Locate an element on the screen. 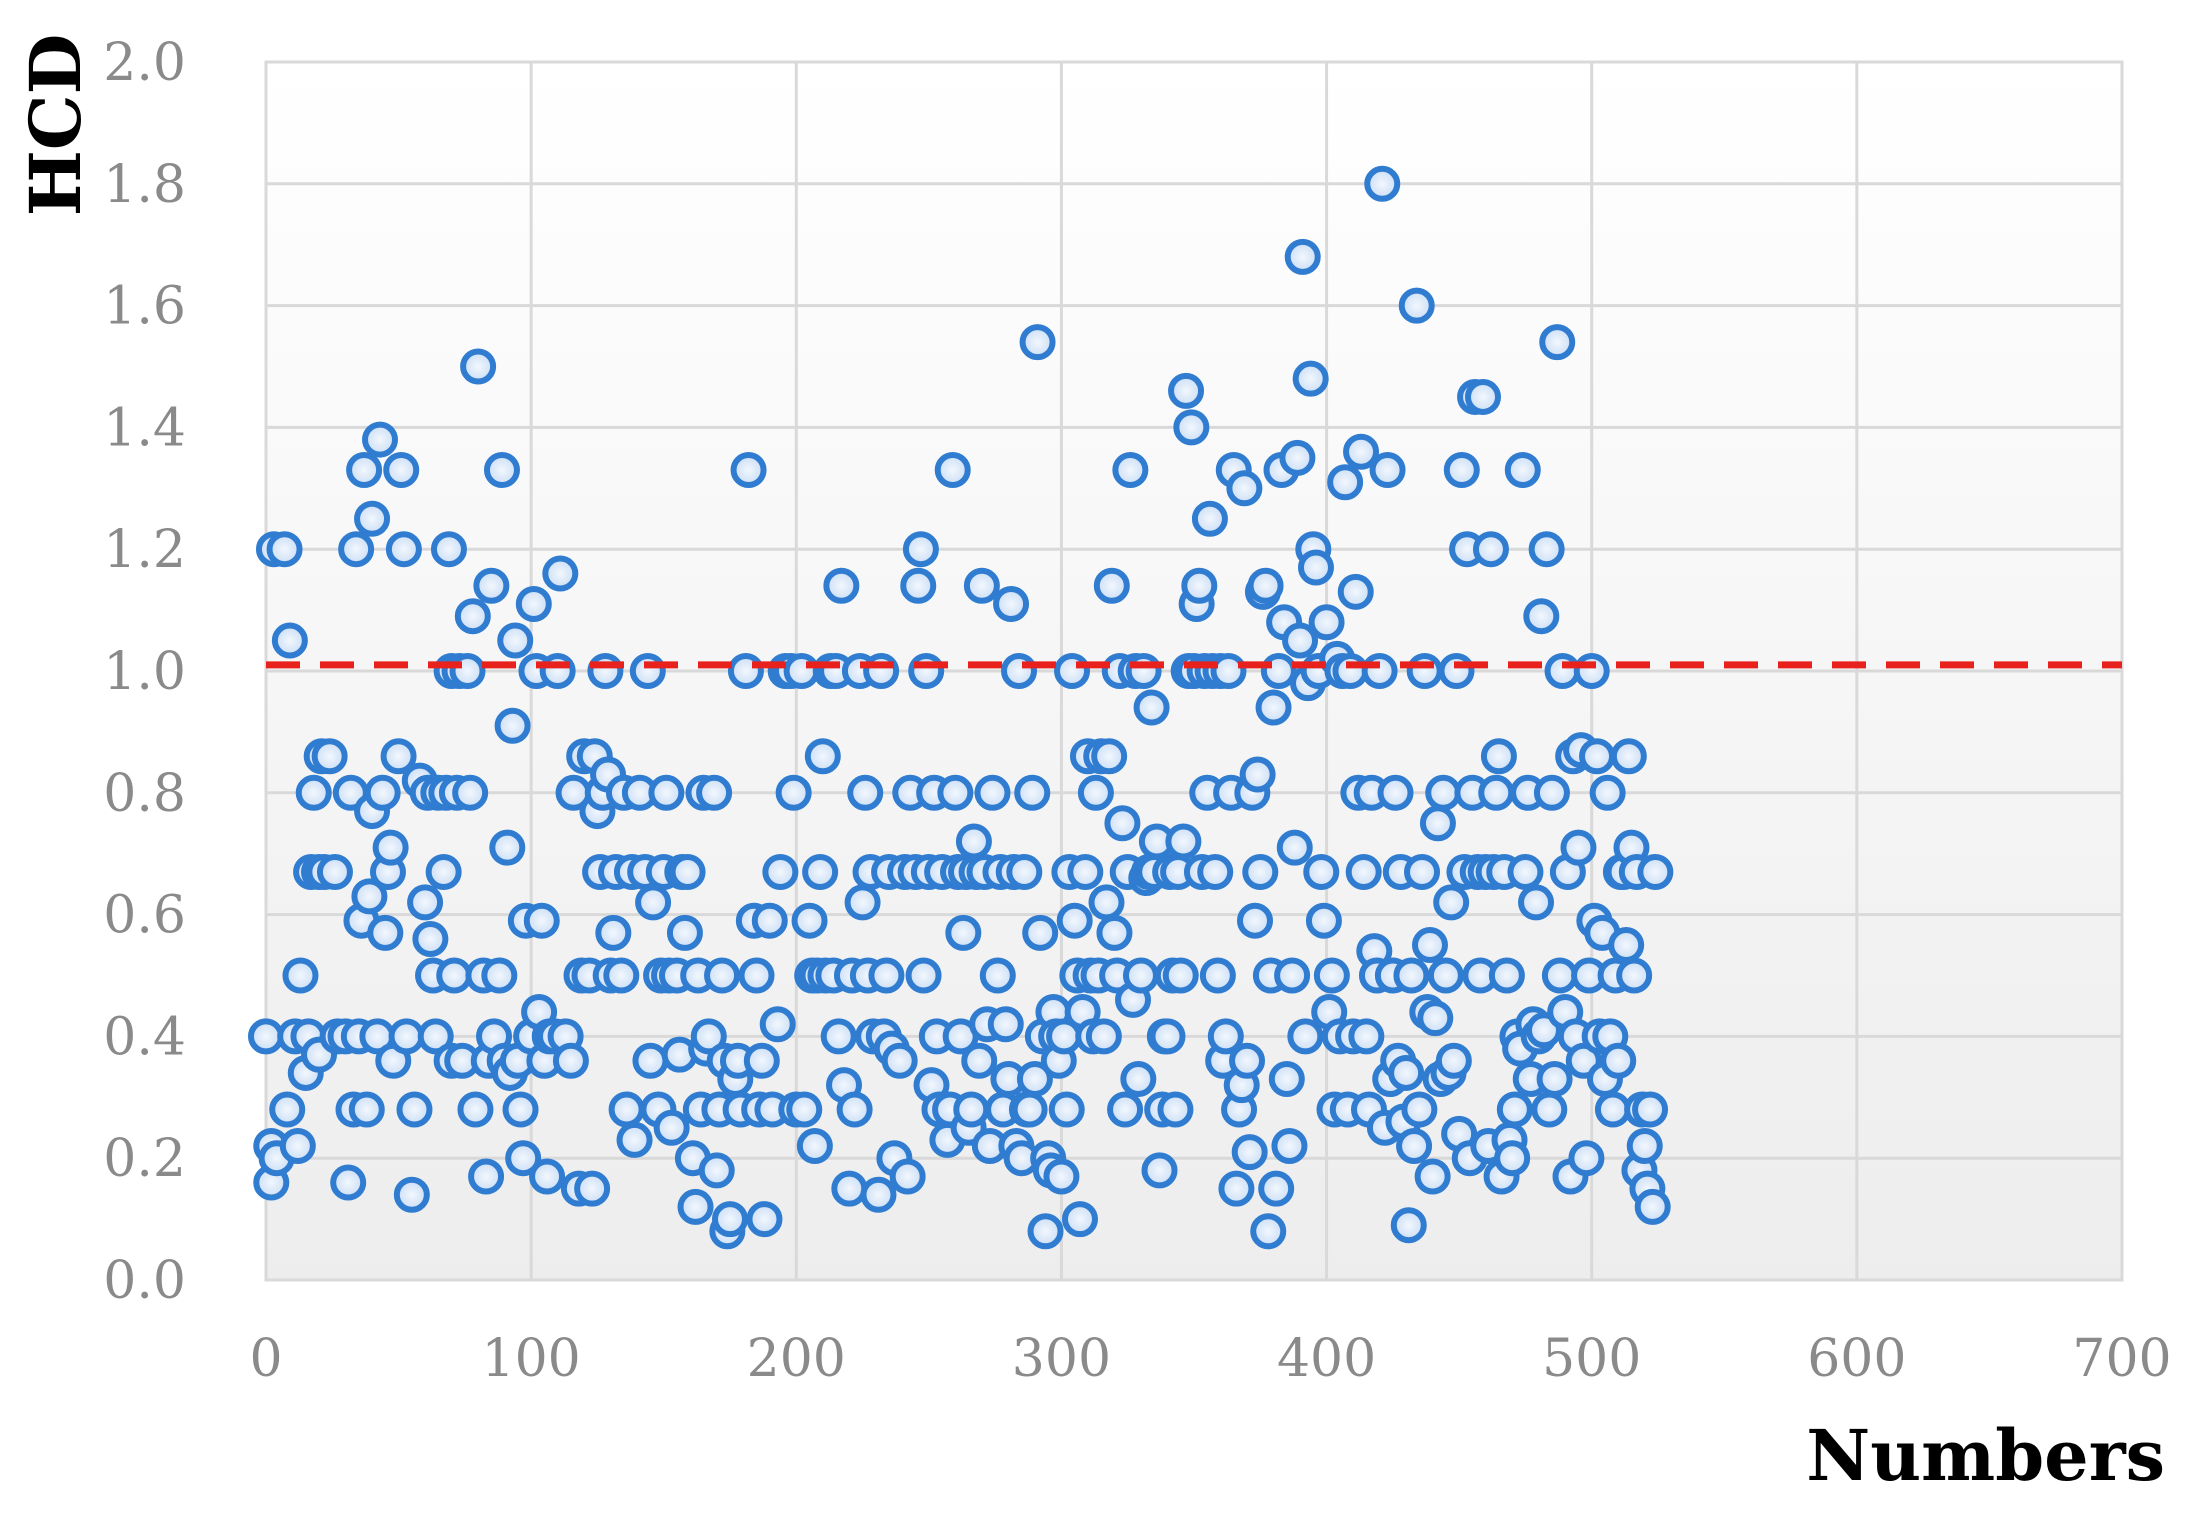 This screenshot has height=1524, width=2191. y-tick-label: 1.6 is located at coordinates (144, 307).